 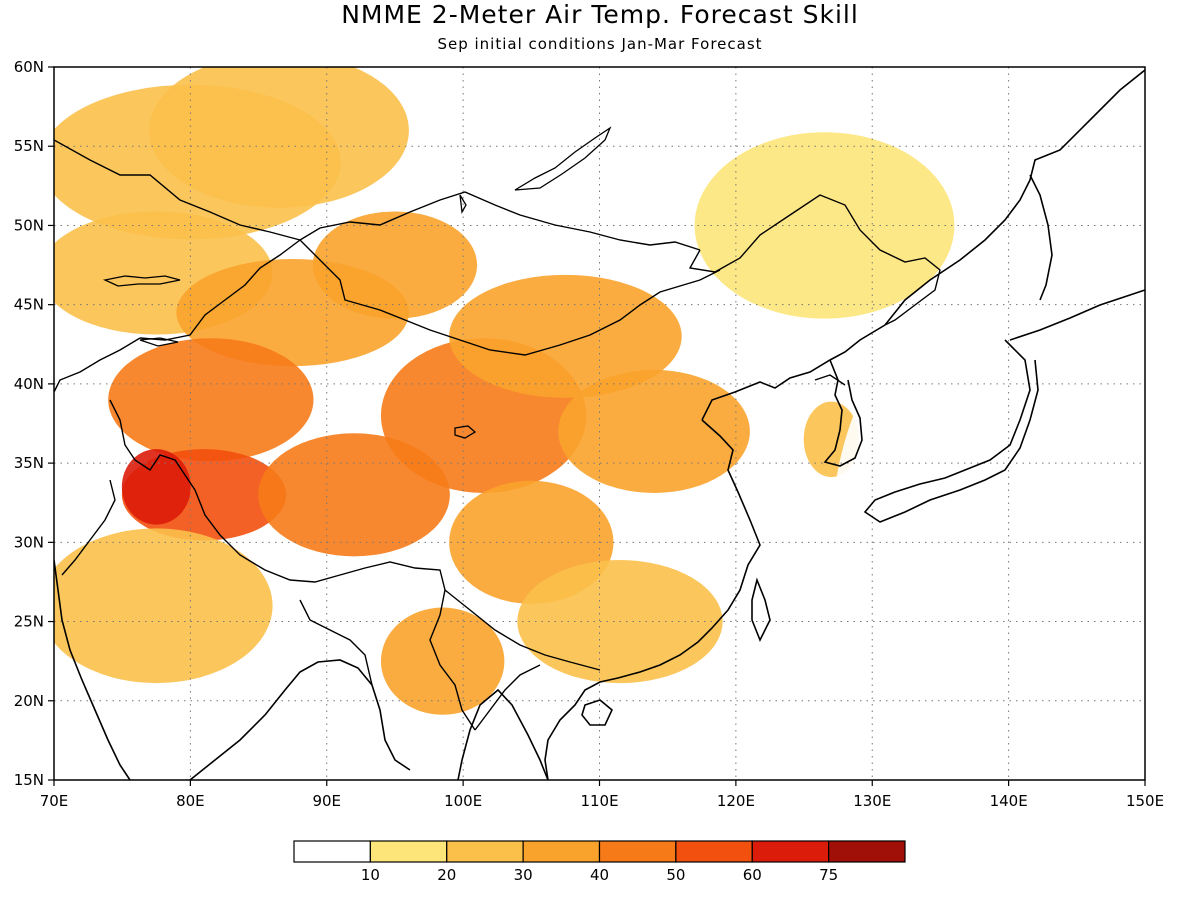 I want to click on border-india-nepal-china, so click(x=320, y=540).